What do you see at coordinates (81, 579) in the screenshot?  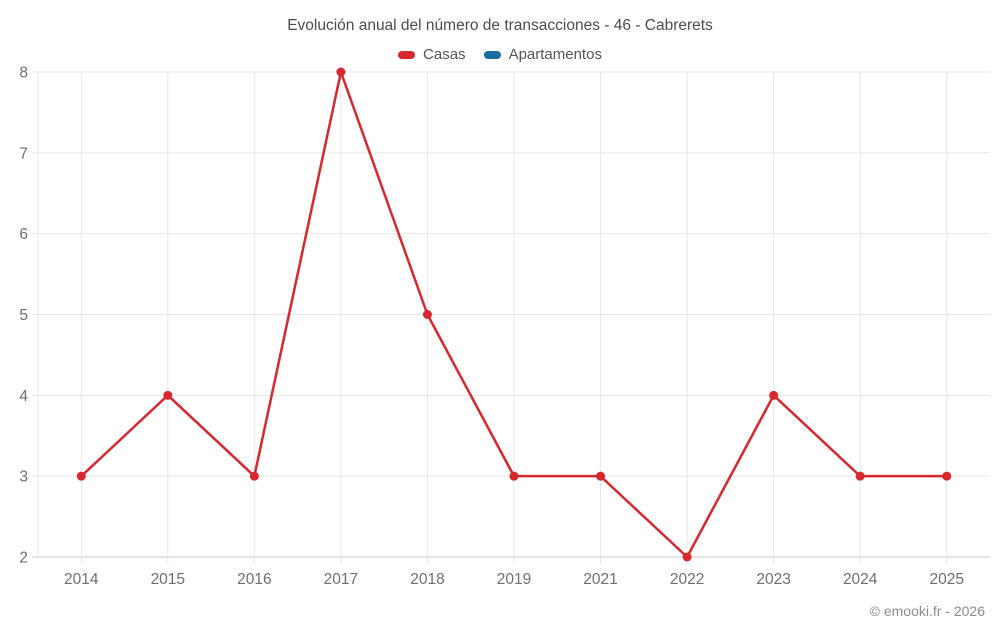 I see `x-tick-label-2014: 2014` at bounding box center [81, 579].